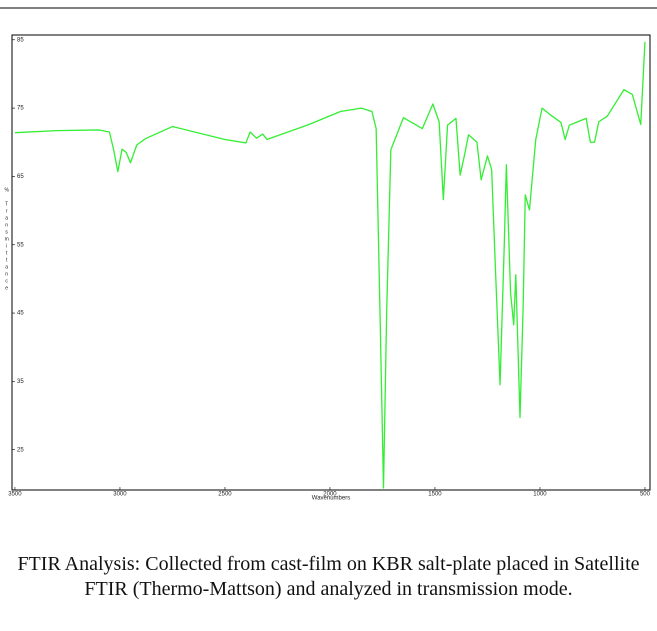 Image resolution: width=657 pixels, height=631 pixels. Describe the element at coordinates (645, 495) in the screenshot. I see `x-tick-label: 500` at that location.